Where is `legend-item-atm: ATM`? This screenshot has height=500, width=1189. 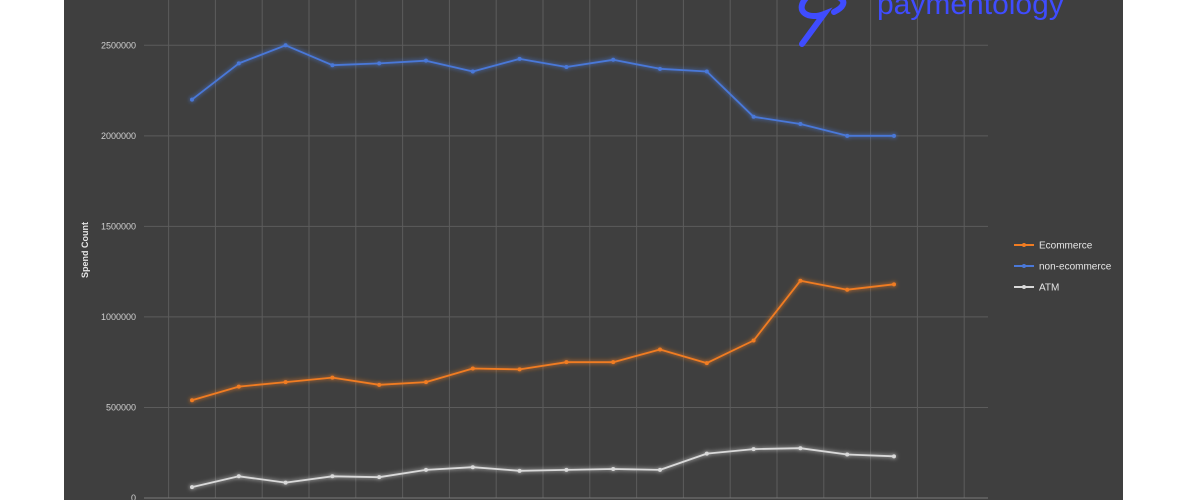
legend-item-atm: ATM is located at coordinates (1036, 288).